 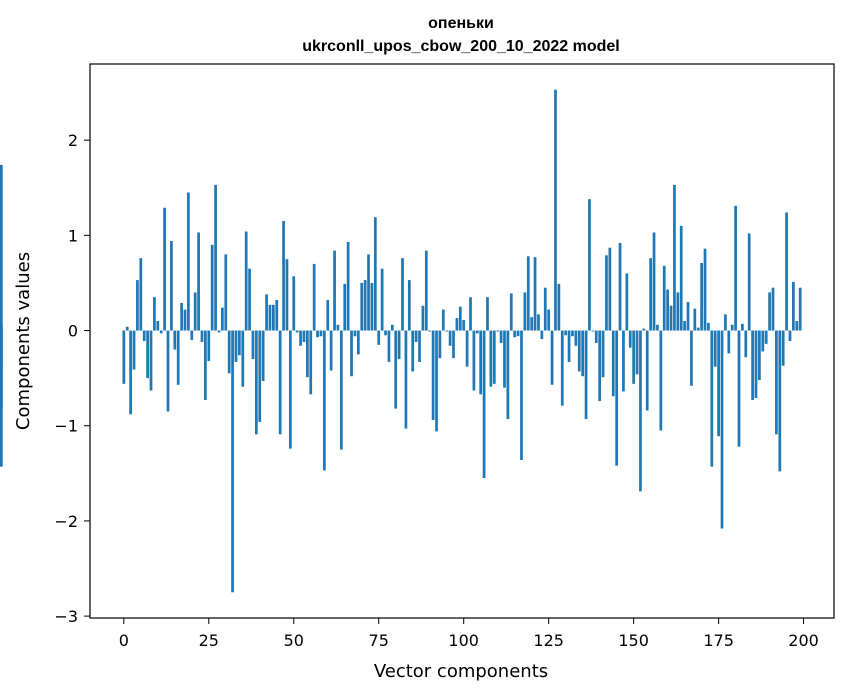 What do you see at coordinates (461, 671) in the screenshot?
I see `x-axis-label: Vector components` at bounding box center [461, 671].